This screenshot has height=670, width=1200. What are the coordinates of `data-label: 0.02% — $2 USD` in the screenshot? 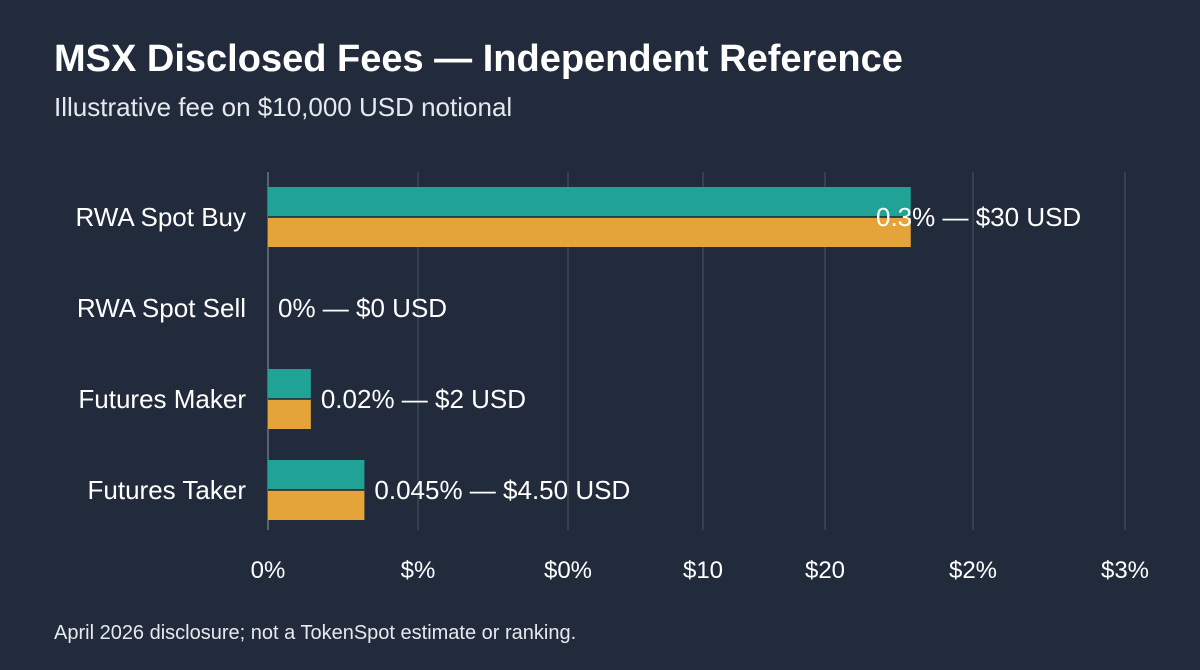 It's located at (423, 399).